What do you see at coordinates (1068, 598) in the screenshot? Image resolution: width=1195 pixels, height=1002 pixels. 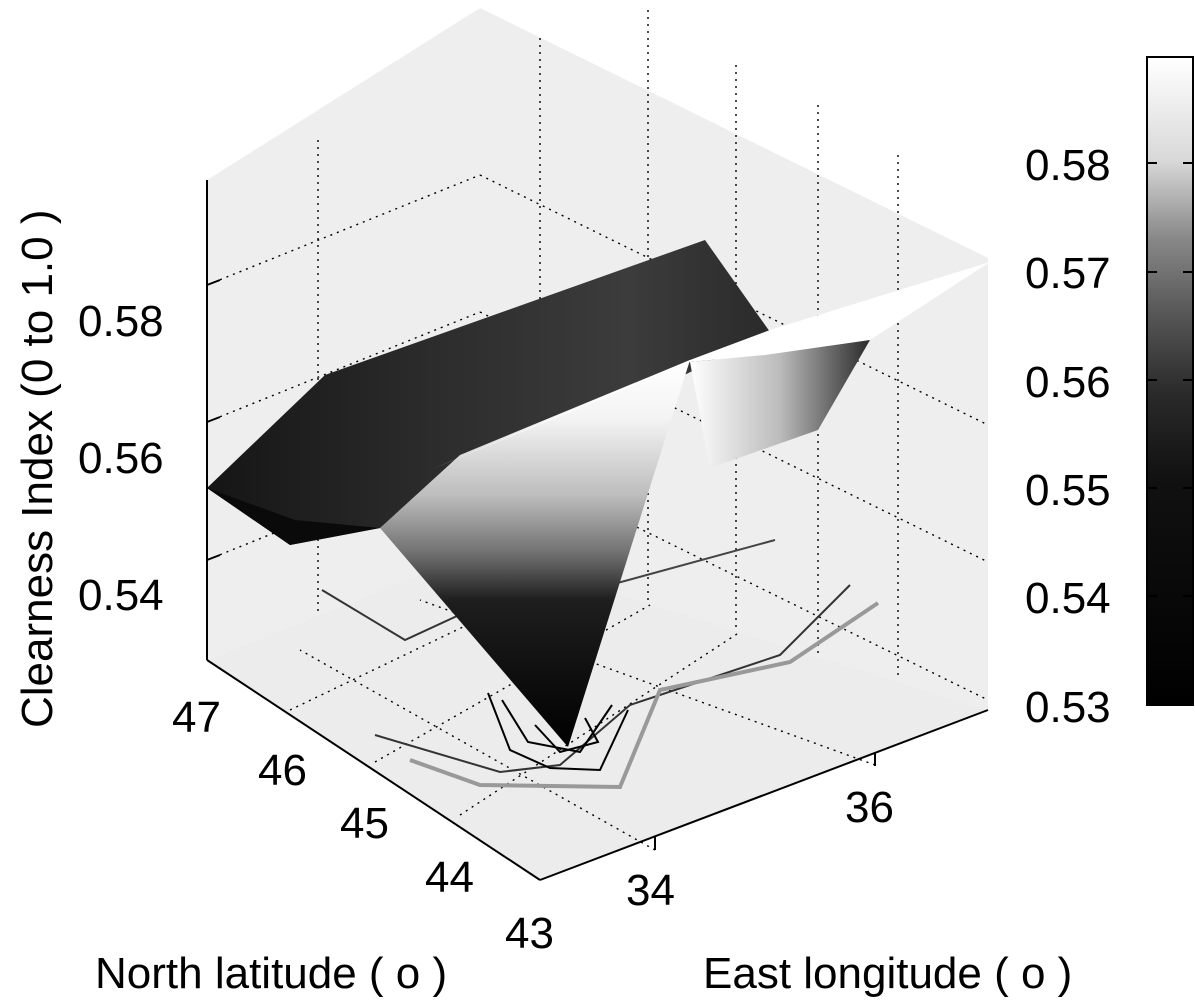 I see `colorbar-tick-label-4: 0.54` at bounding box center [1068, 598].